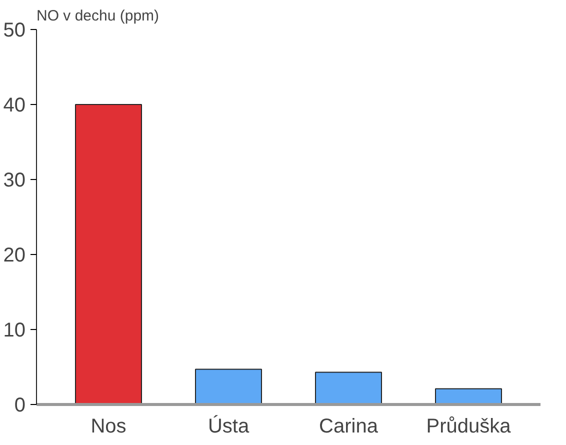 The width and height of the screenshot is (566, 445). What do you see at coordinates (14, 255) in the screenshot?
I see `y-tick-label: 20` at bounding box center [14, 255].